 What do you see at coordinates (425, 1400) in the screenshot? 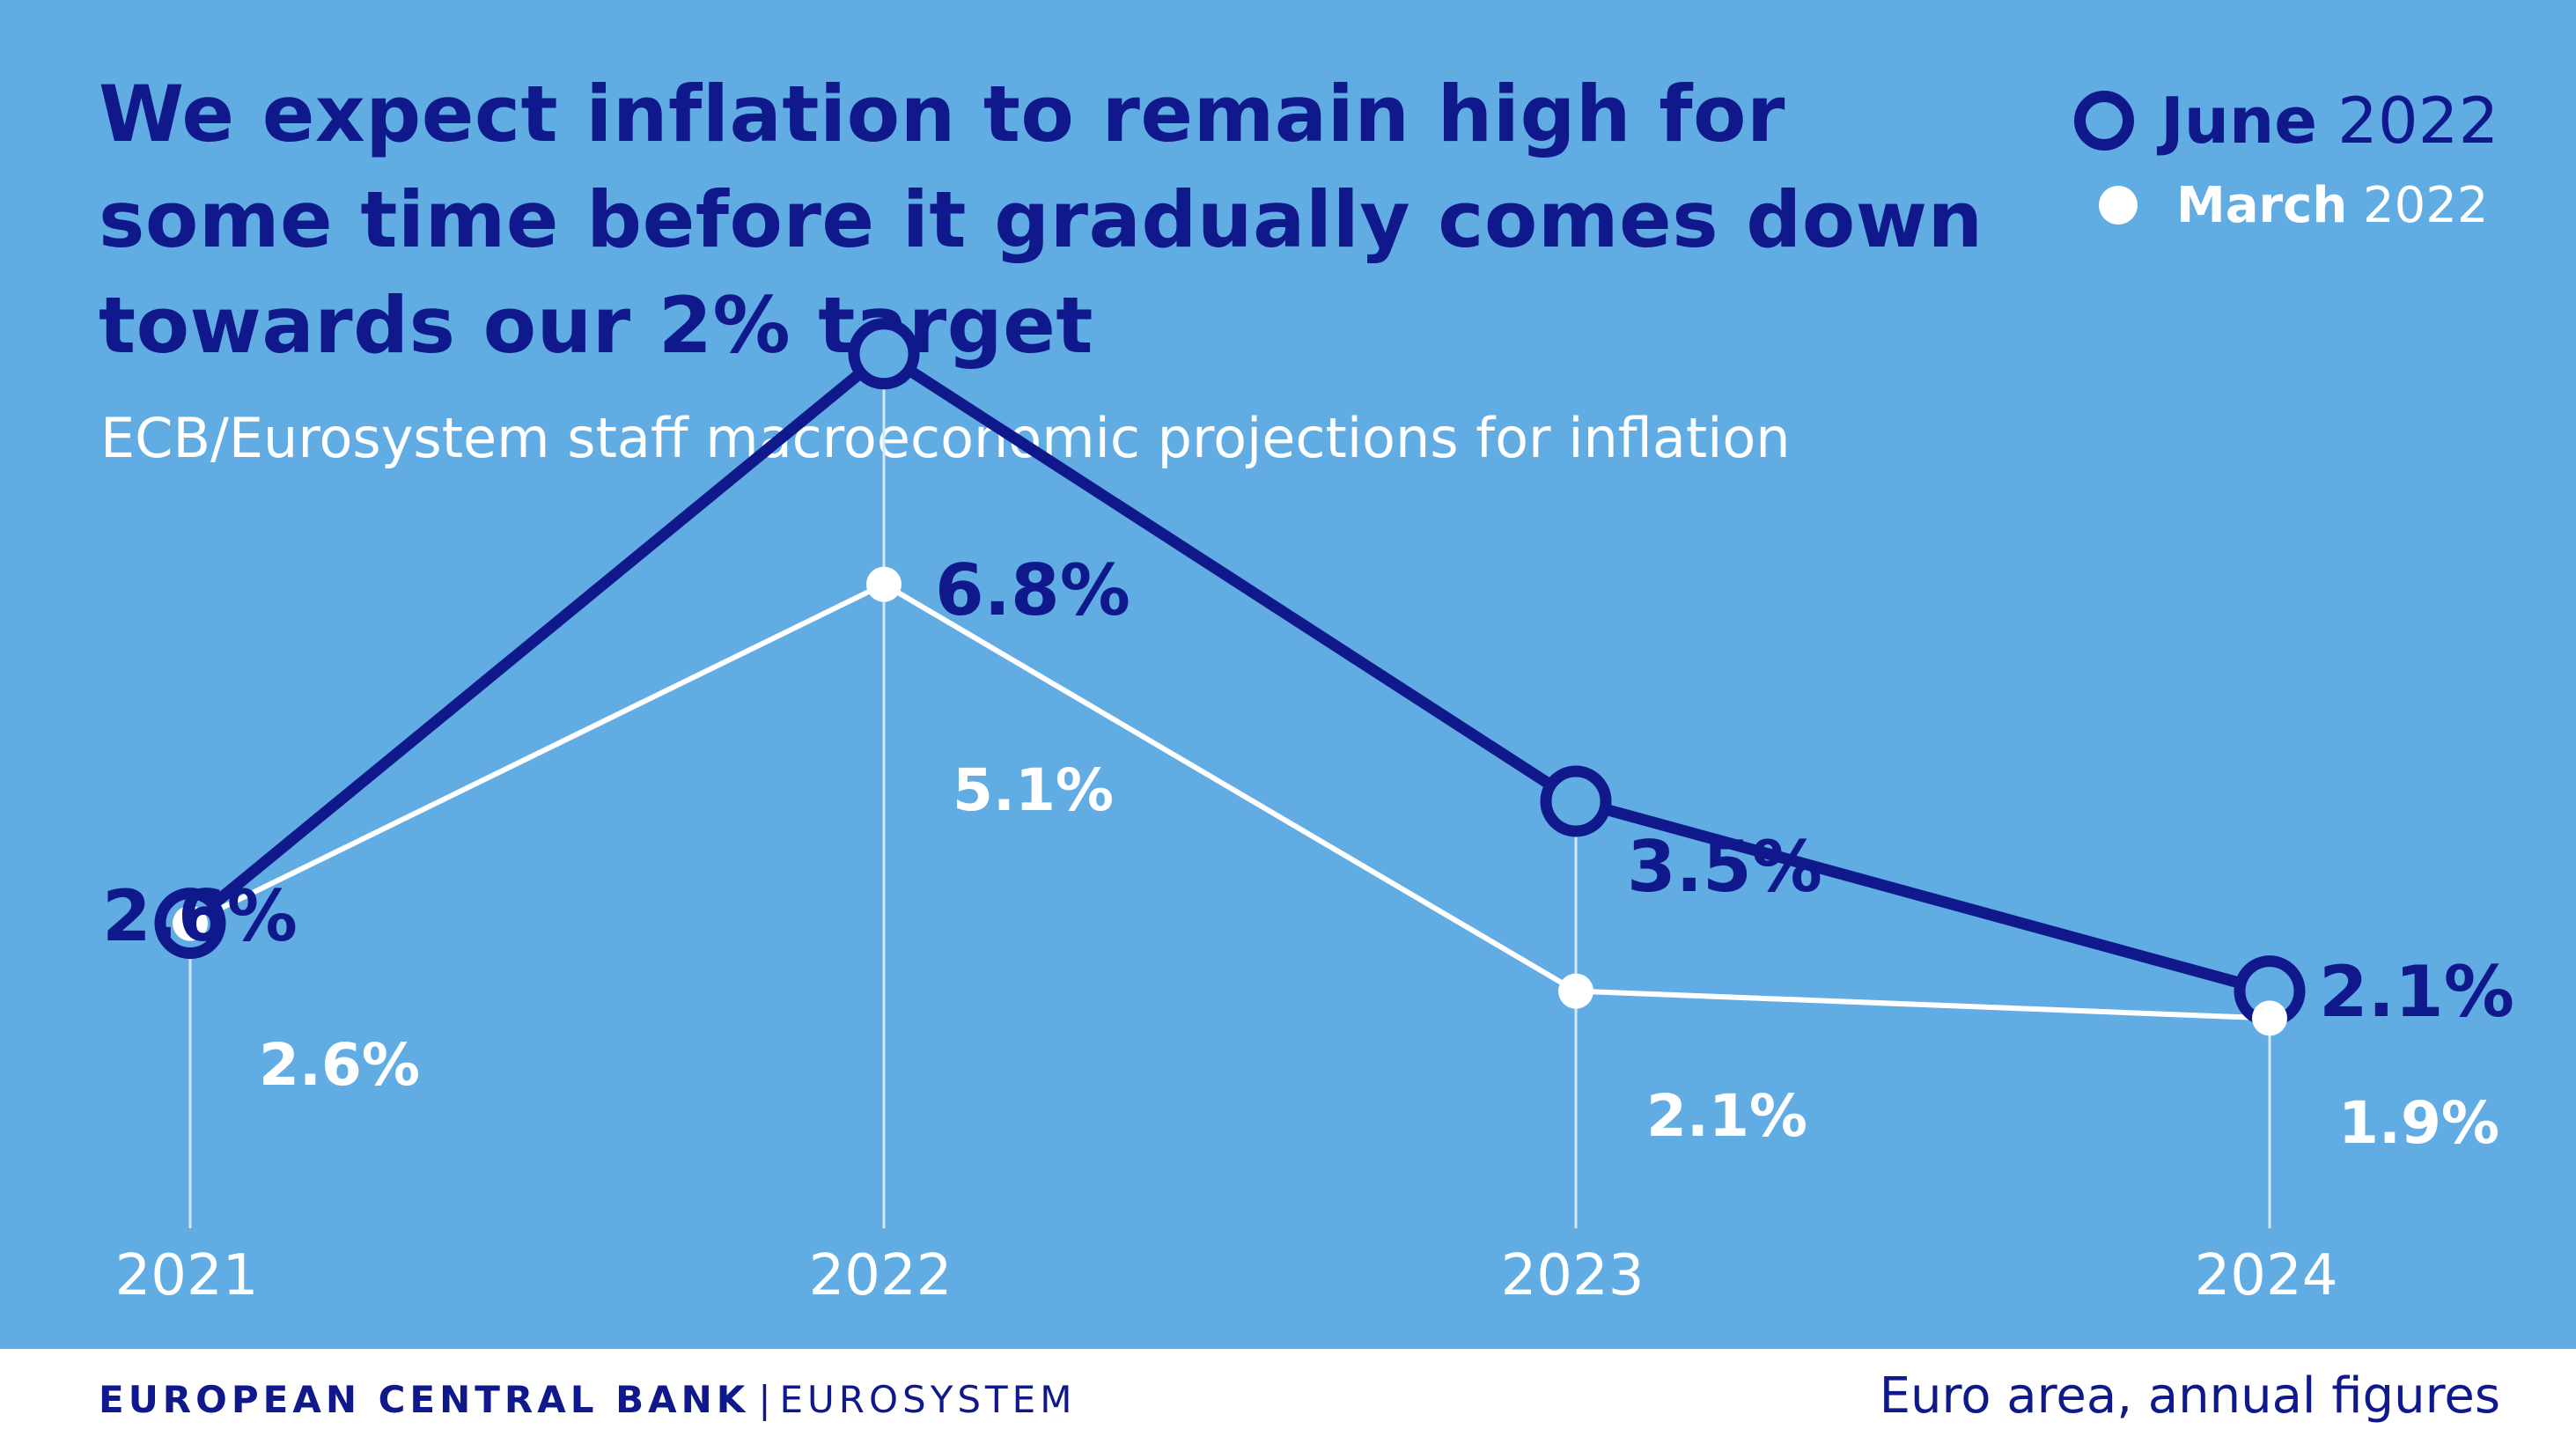
I see `brand-primary: EUROPEAN CENTRAL BANK` at bounding box center [425, 1400].